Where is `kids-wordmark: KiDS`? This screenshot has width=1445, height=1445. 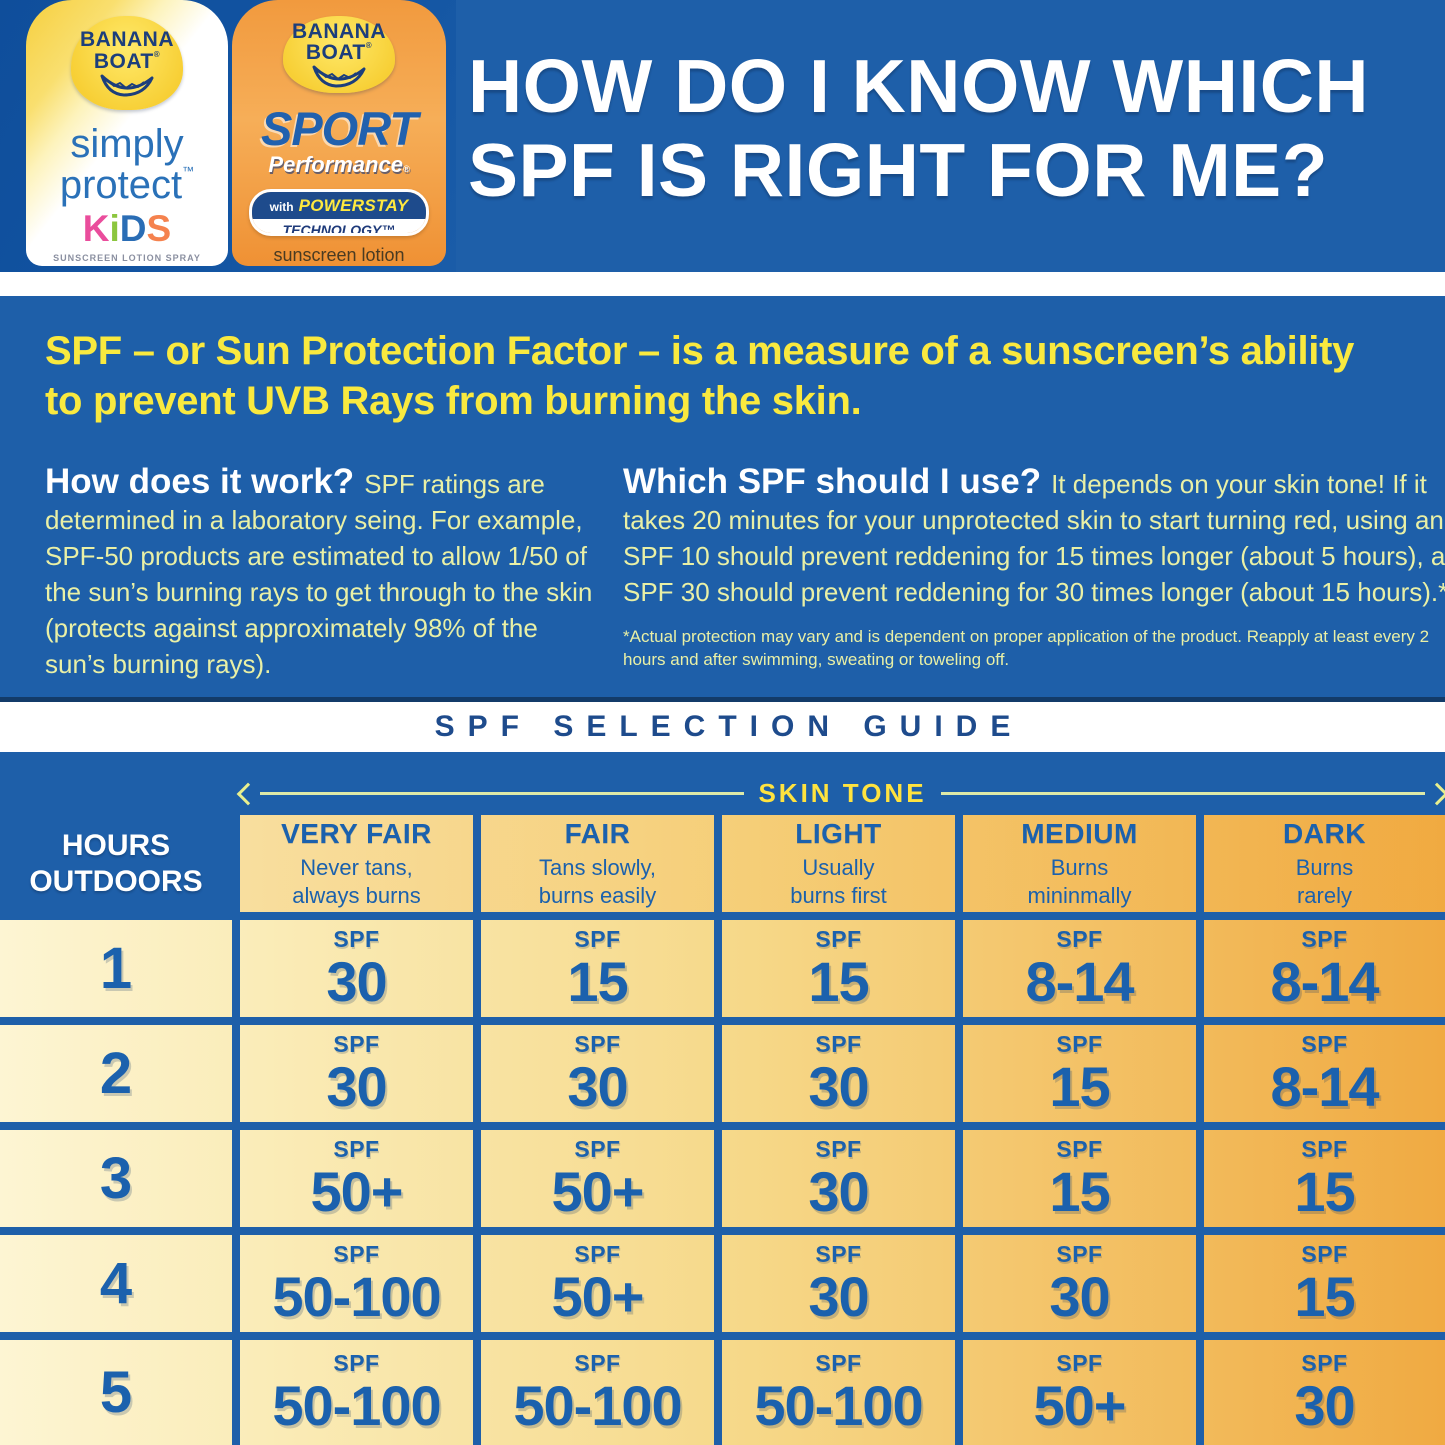 kids-wordmark: KiDS is located at coordinates (127, 228).